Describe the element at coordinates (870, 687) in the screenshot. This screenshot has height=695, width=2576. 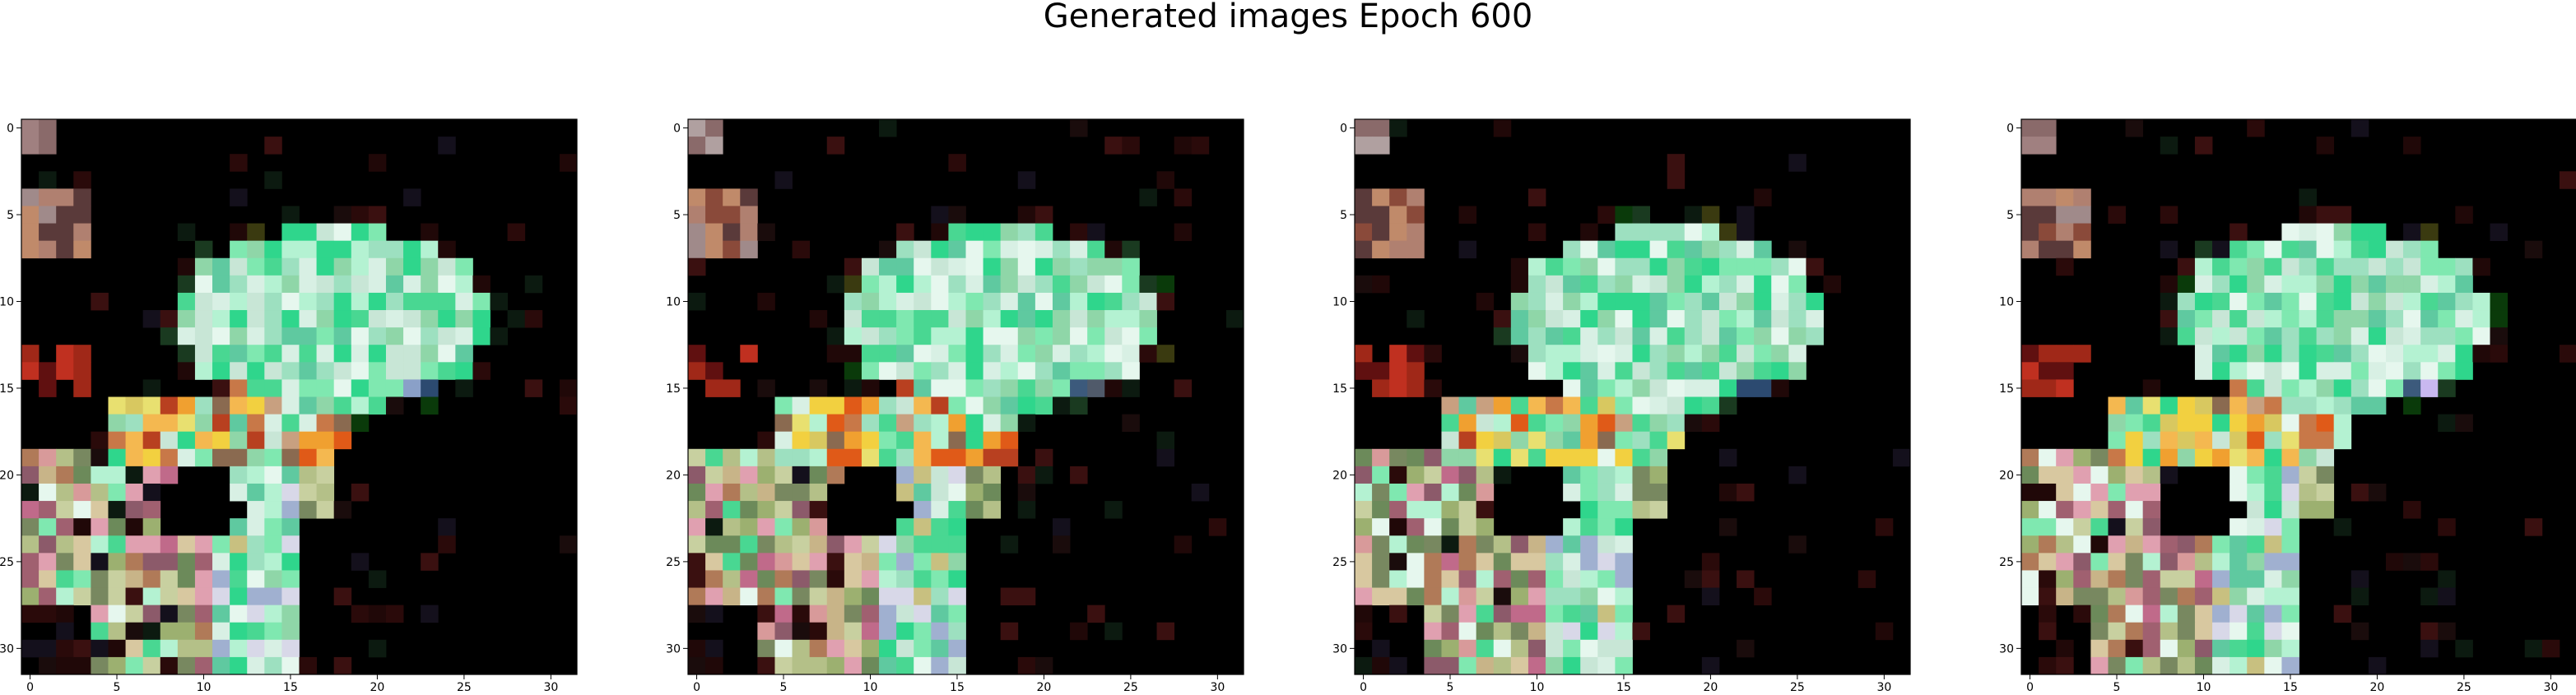
I see `x-tick-label: 10` at that location.